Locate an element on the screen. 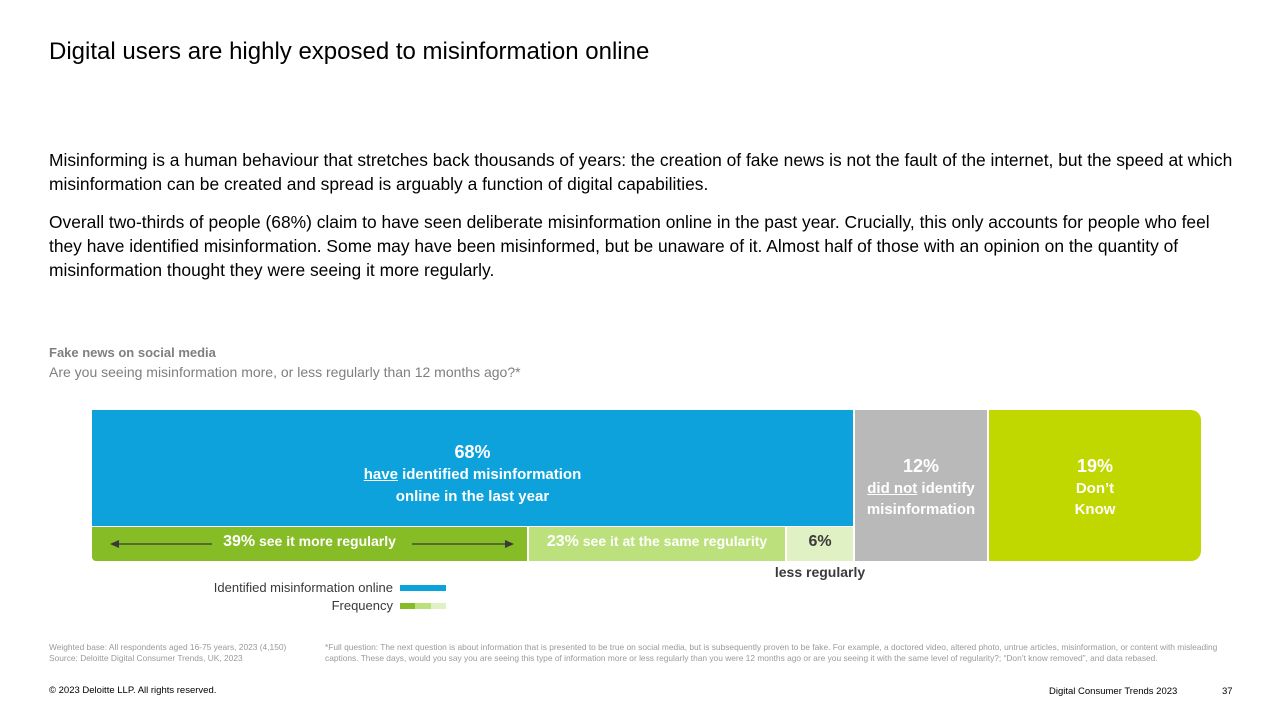 Image resolution: width=1280 pixels, height=720 pixels. identified-rest: identified misinformation is located at coordinates (489, 474).